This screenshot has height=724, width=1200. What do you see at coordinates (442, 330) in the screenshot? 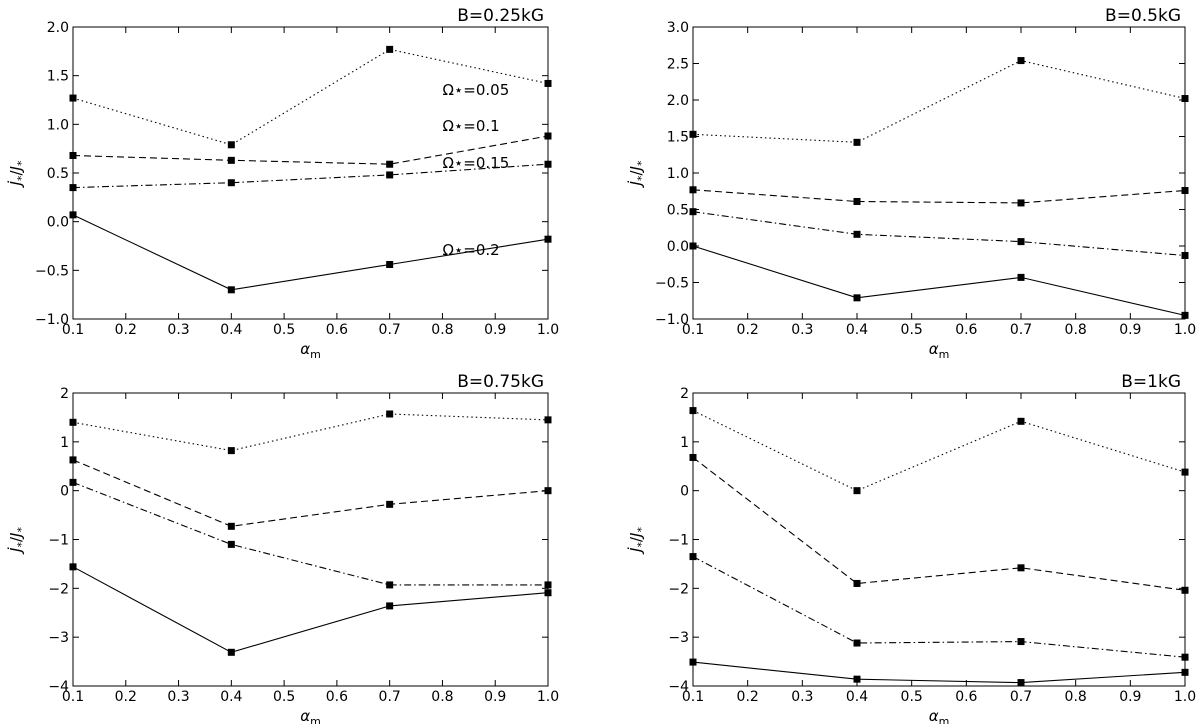
I see `x-tick-label: 0.8` at bounding box center [442, 330].